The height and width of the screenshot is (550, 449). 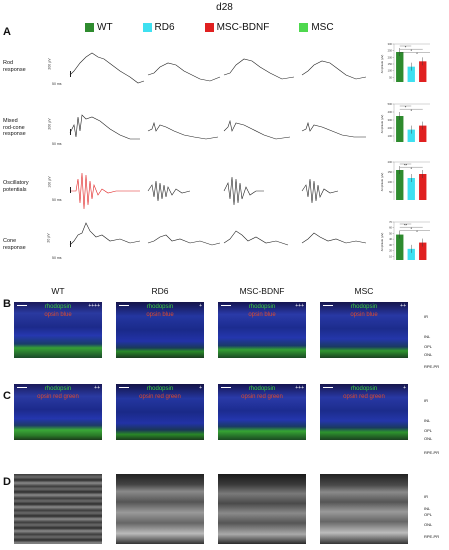 I want to click on legend-item-wt: WT, so click(x=99, y=27).